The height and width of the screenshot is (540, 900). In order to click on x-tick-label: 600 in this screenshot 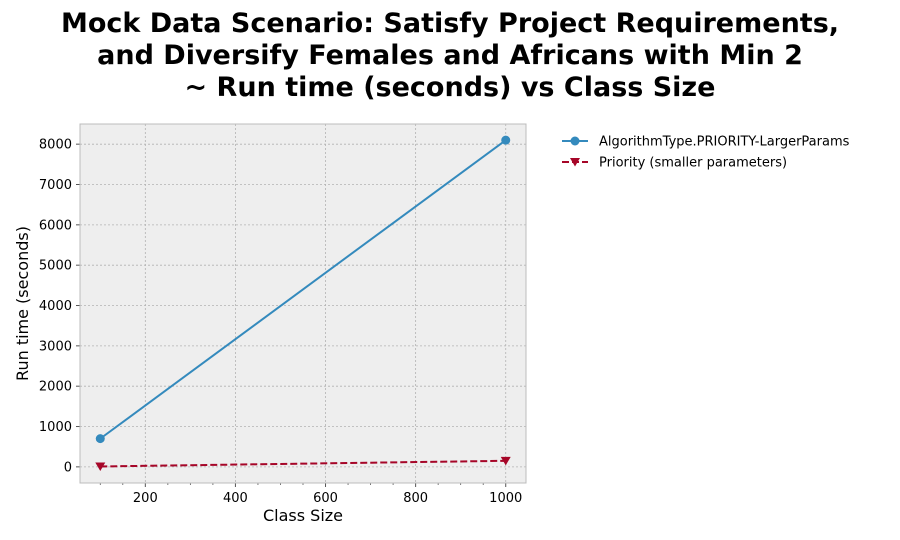, I will do `click(325, 498)`.